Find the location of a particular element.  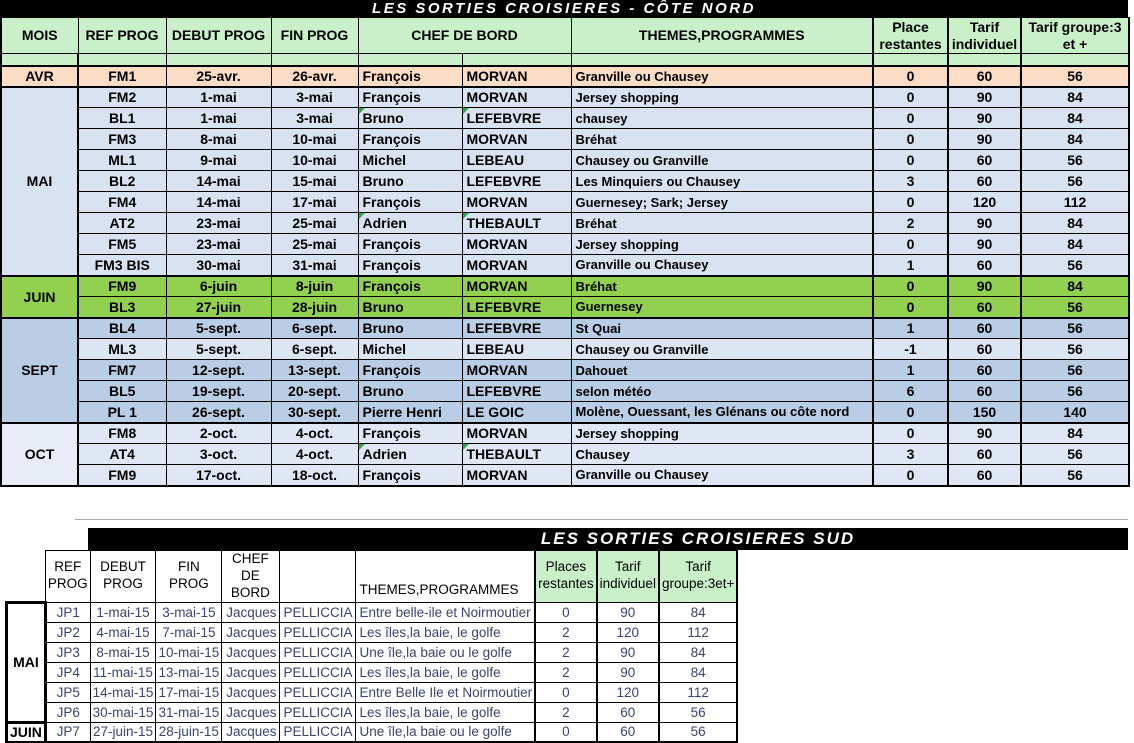

cell-ref-prog: JP5 is located at coordinates (67, 692).